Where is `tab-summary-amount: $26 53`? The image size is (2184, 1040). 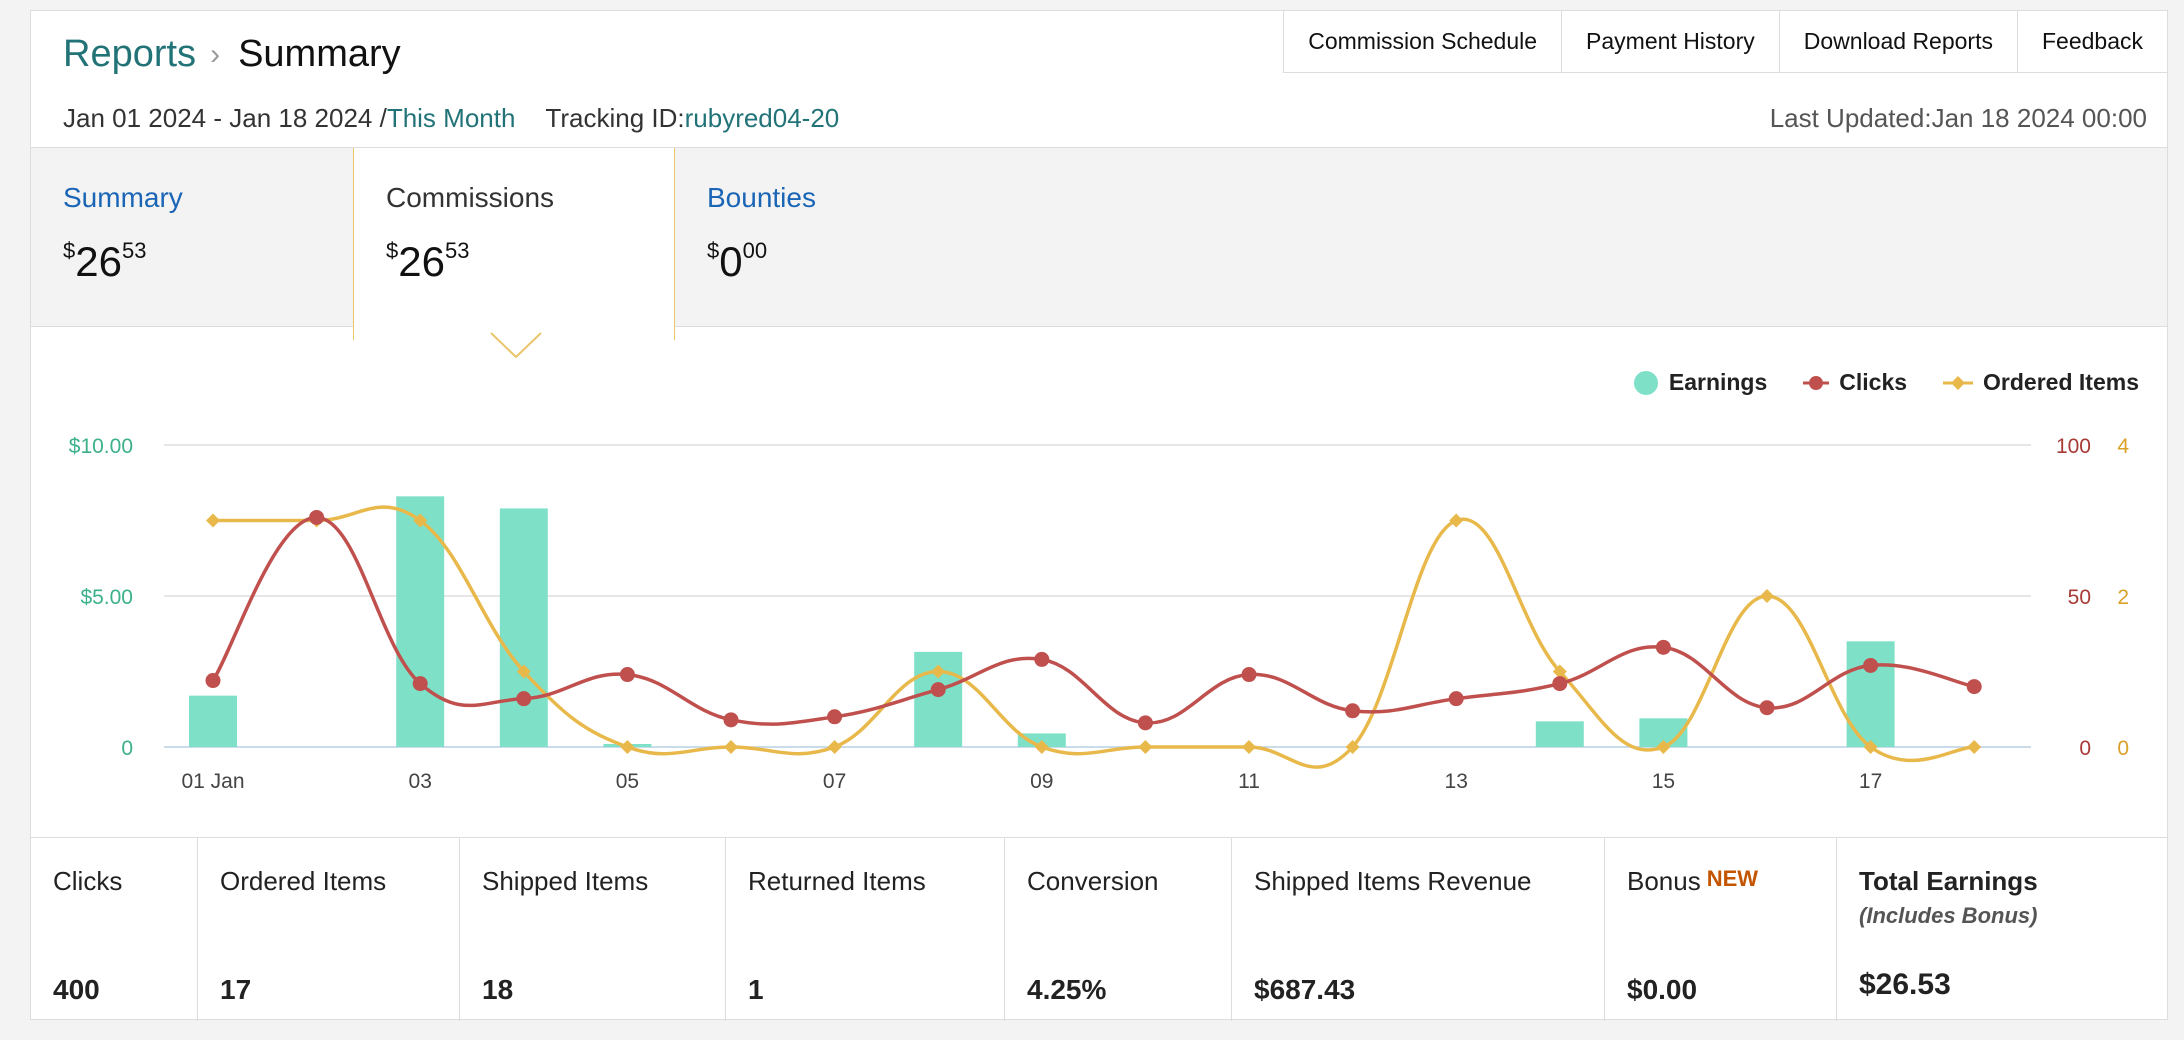 tab-summary-amount: $26 53 is located at coordinates (208, 262).